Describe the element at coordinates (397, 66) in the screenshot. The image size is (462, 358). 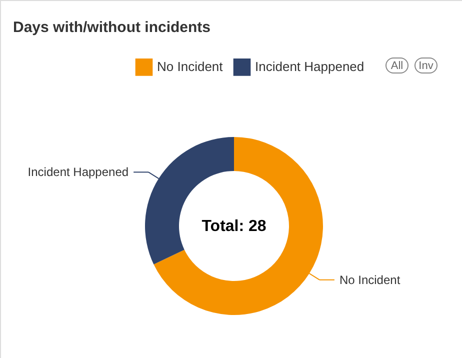
I see `text: All` at that location.